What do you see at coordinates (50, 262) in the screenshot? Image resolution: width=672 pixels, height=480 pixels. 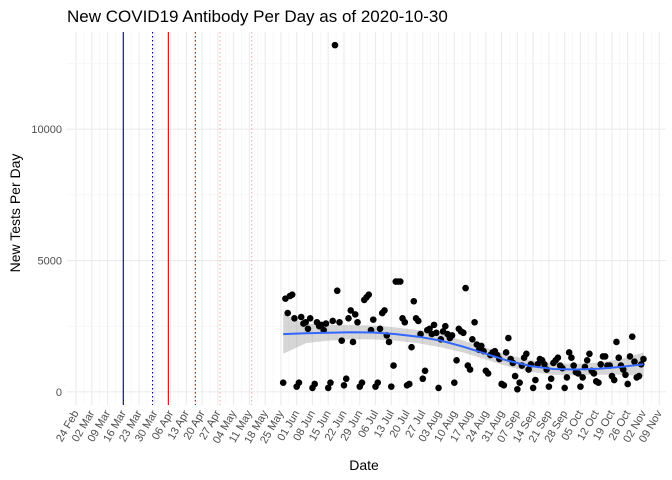 I see `y-tick-label: 5000` at bounding box center [50, 262].